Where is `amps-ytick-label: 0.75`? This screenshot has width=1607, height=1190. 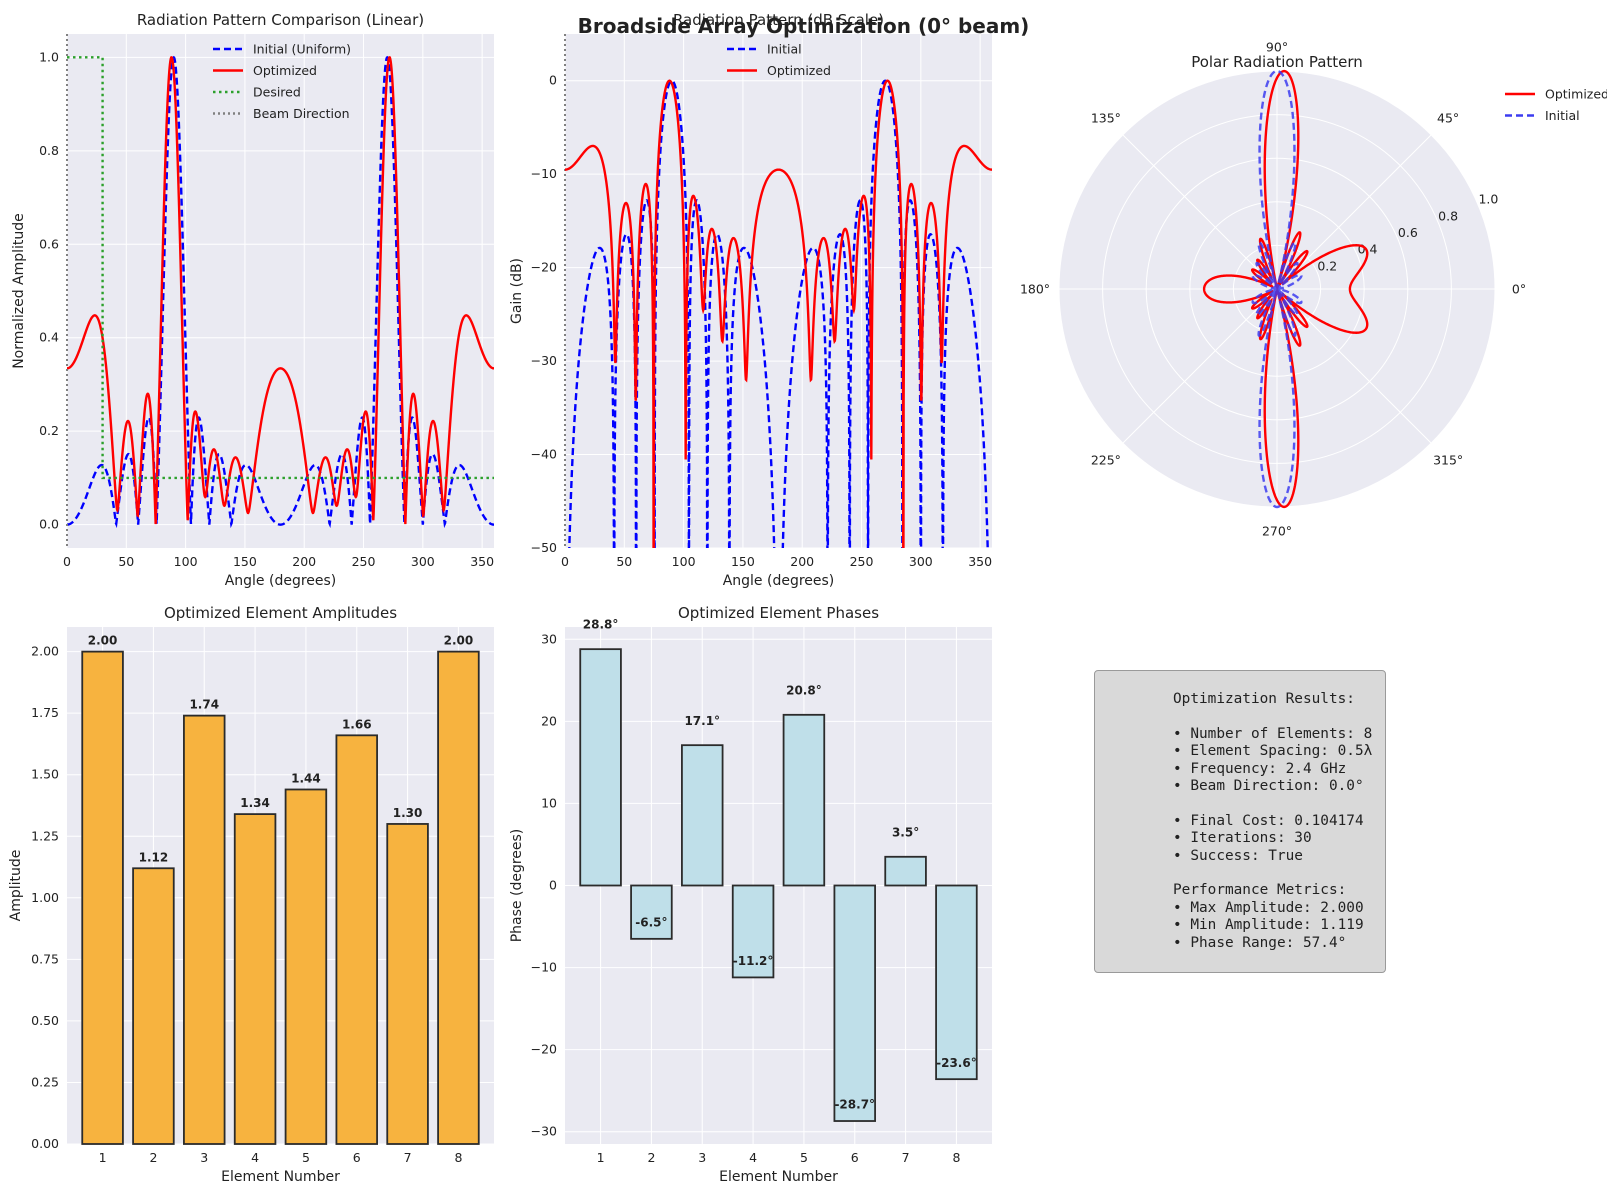
amps-ytick-label: 0.75 is located at coordinates (45, 958).